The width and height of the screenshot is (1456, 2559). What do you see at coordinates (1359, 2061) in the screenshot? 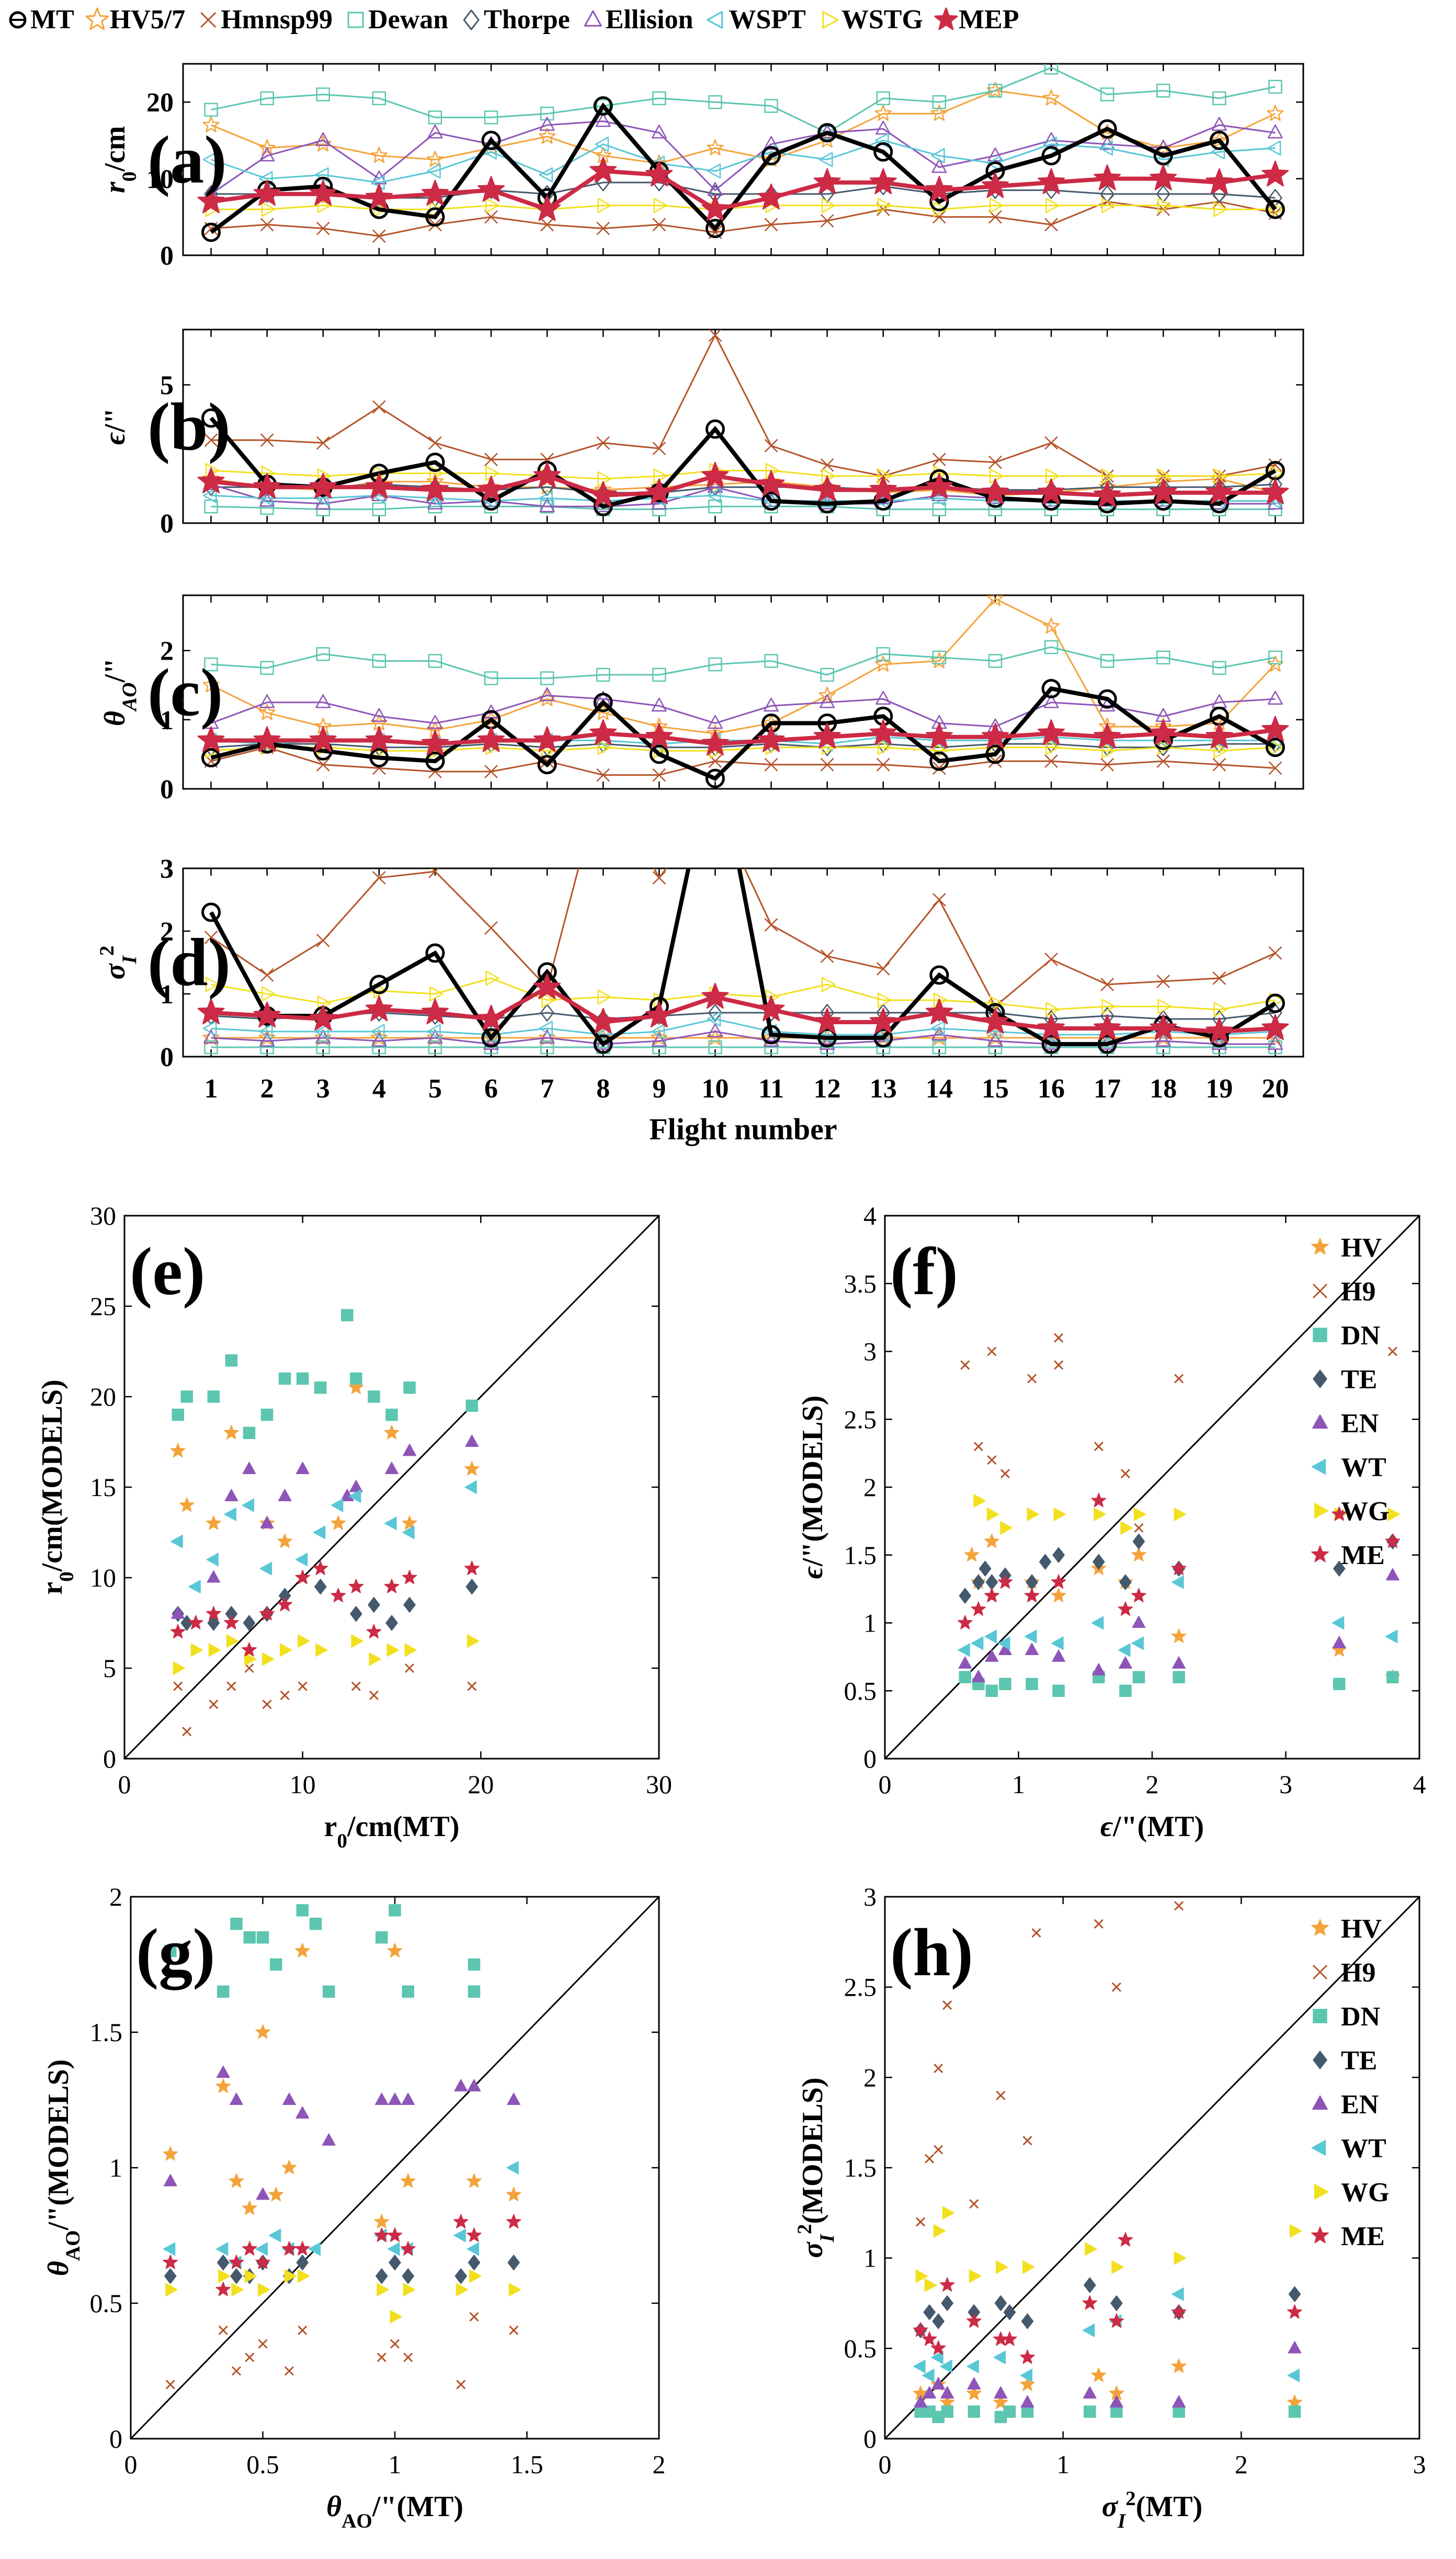
I see `legend-label-te: TE` at bounding box center [1359, 2061].